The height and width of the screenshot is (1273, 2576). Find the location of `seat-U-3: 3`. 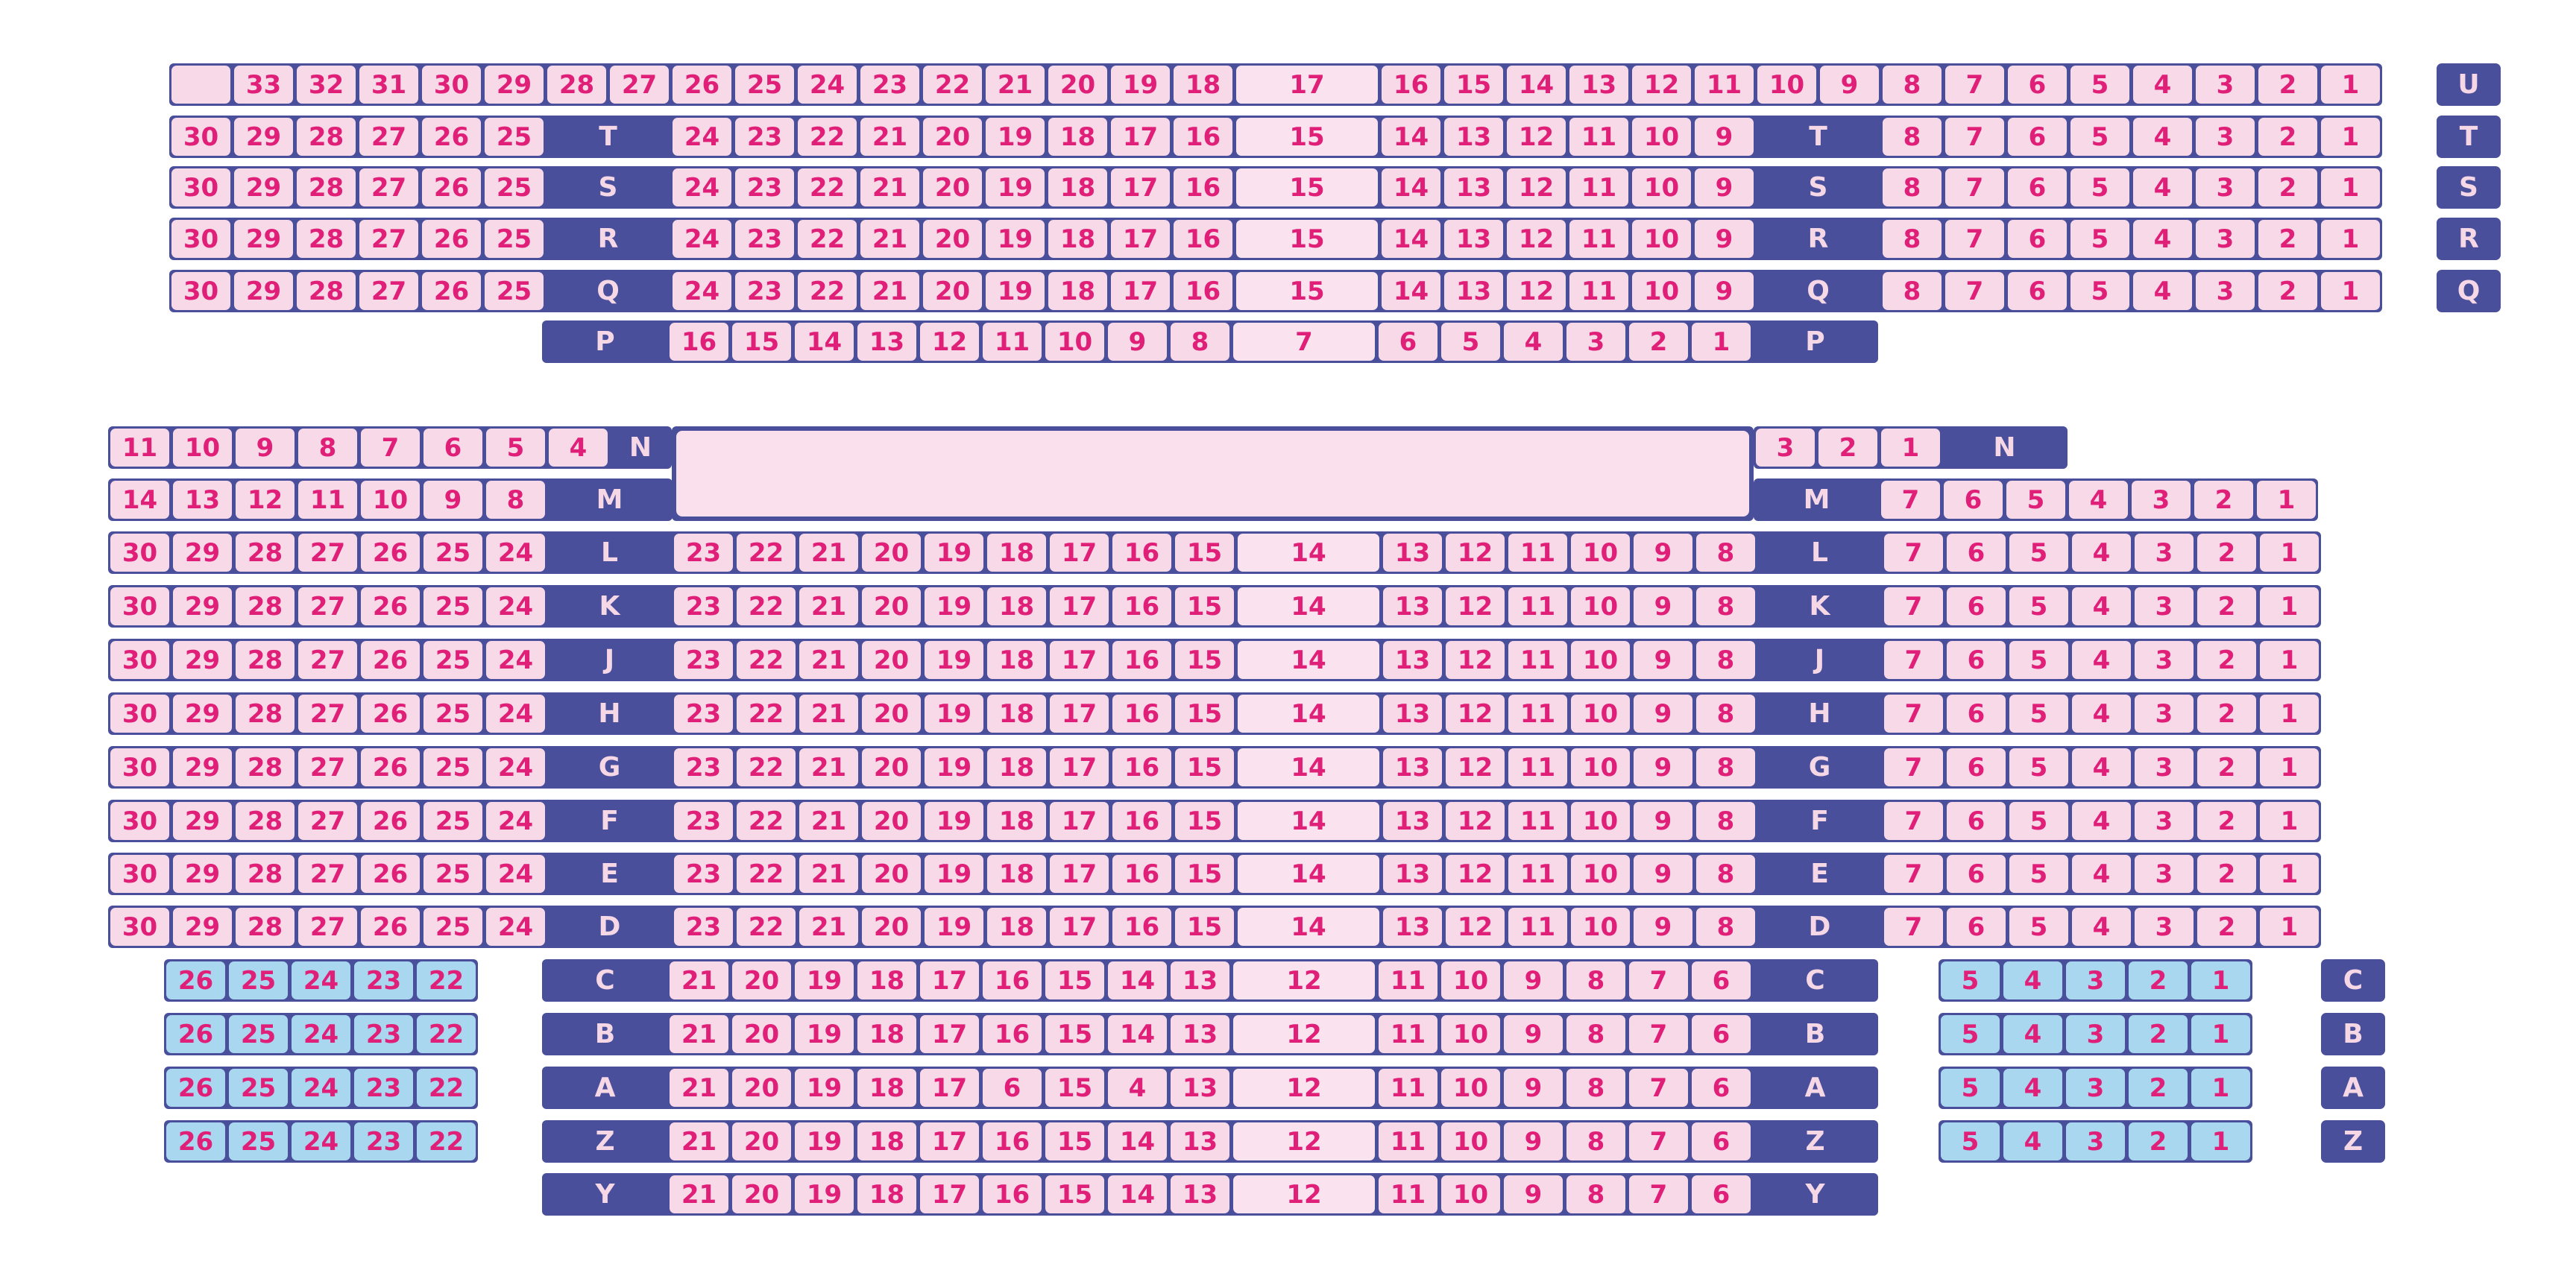

seat-U-3: 3 is located at coordinates (2225, 85).